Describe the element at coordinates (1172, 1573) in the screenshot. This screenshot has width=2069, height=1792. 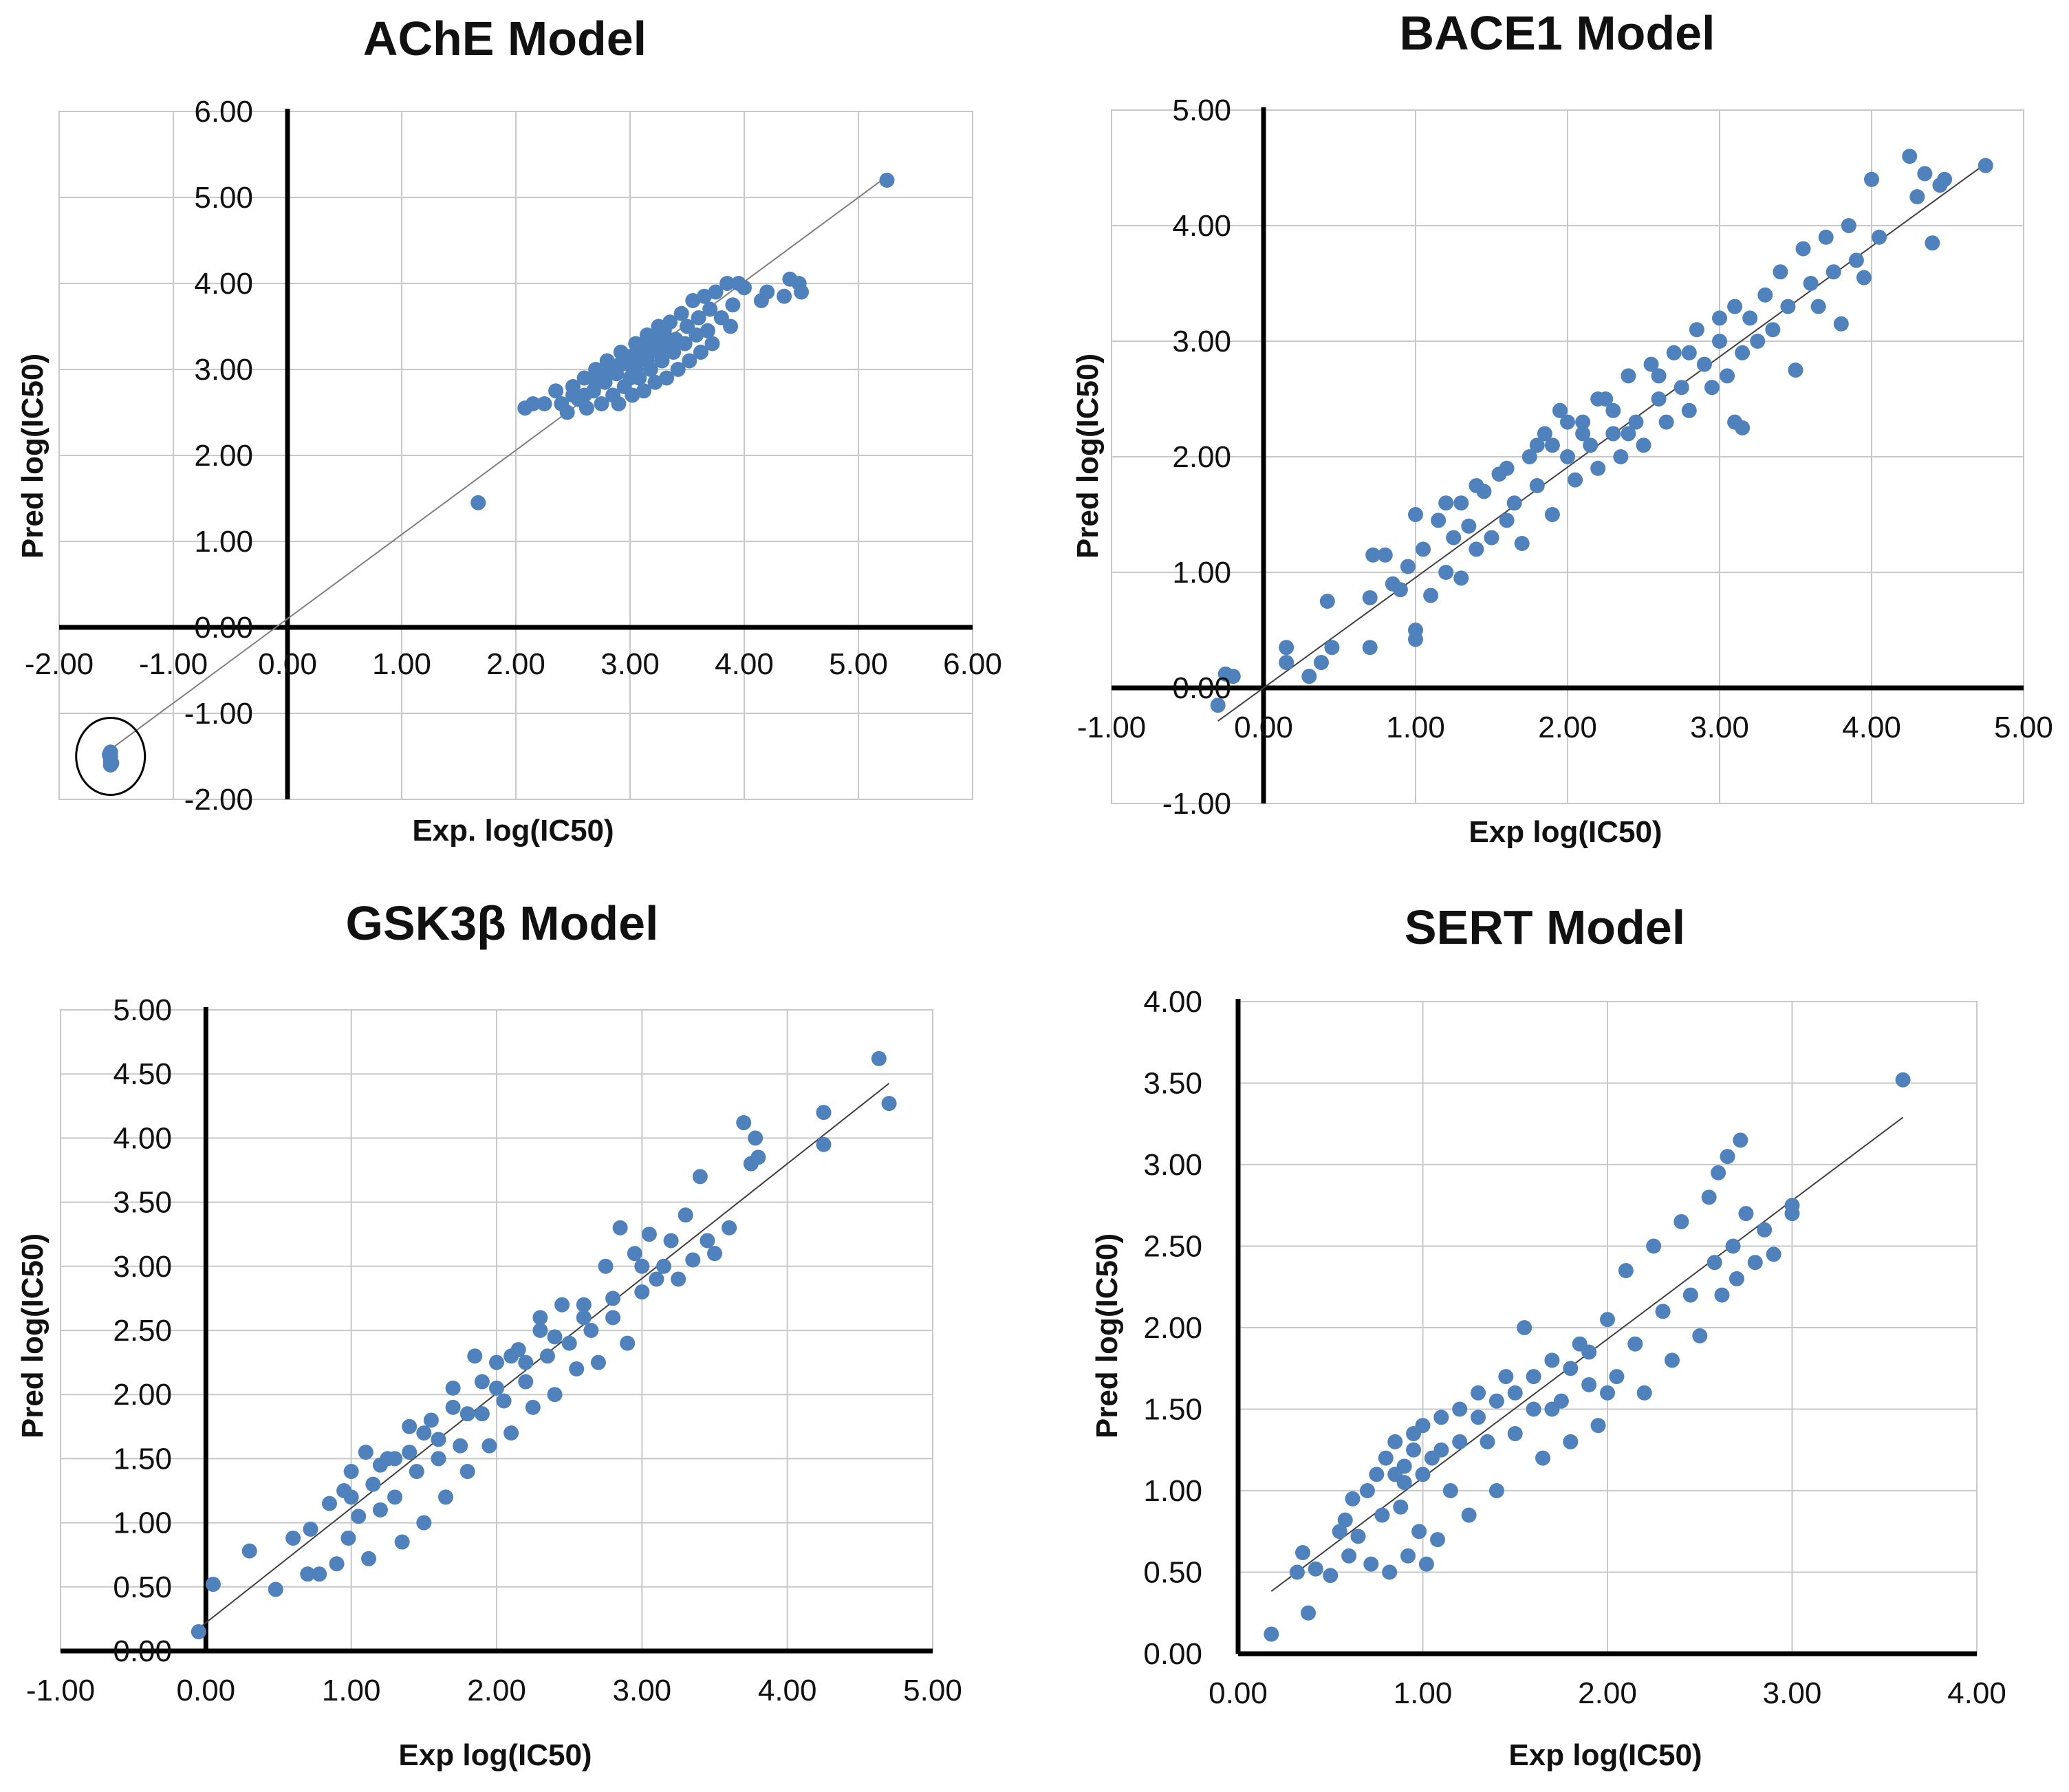
I see `y-tick-label: 0.50` at that location.